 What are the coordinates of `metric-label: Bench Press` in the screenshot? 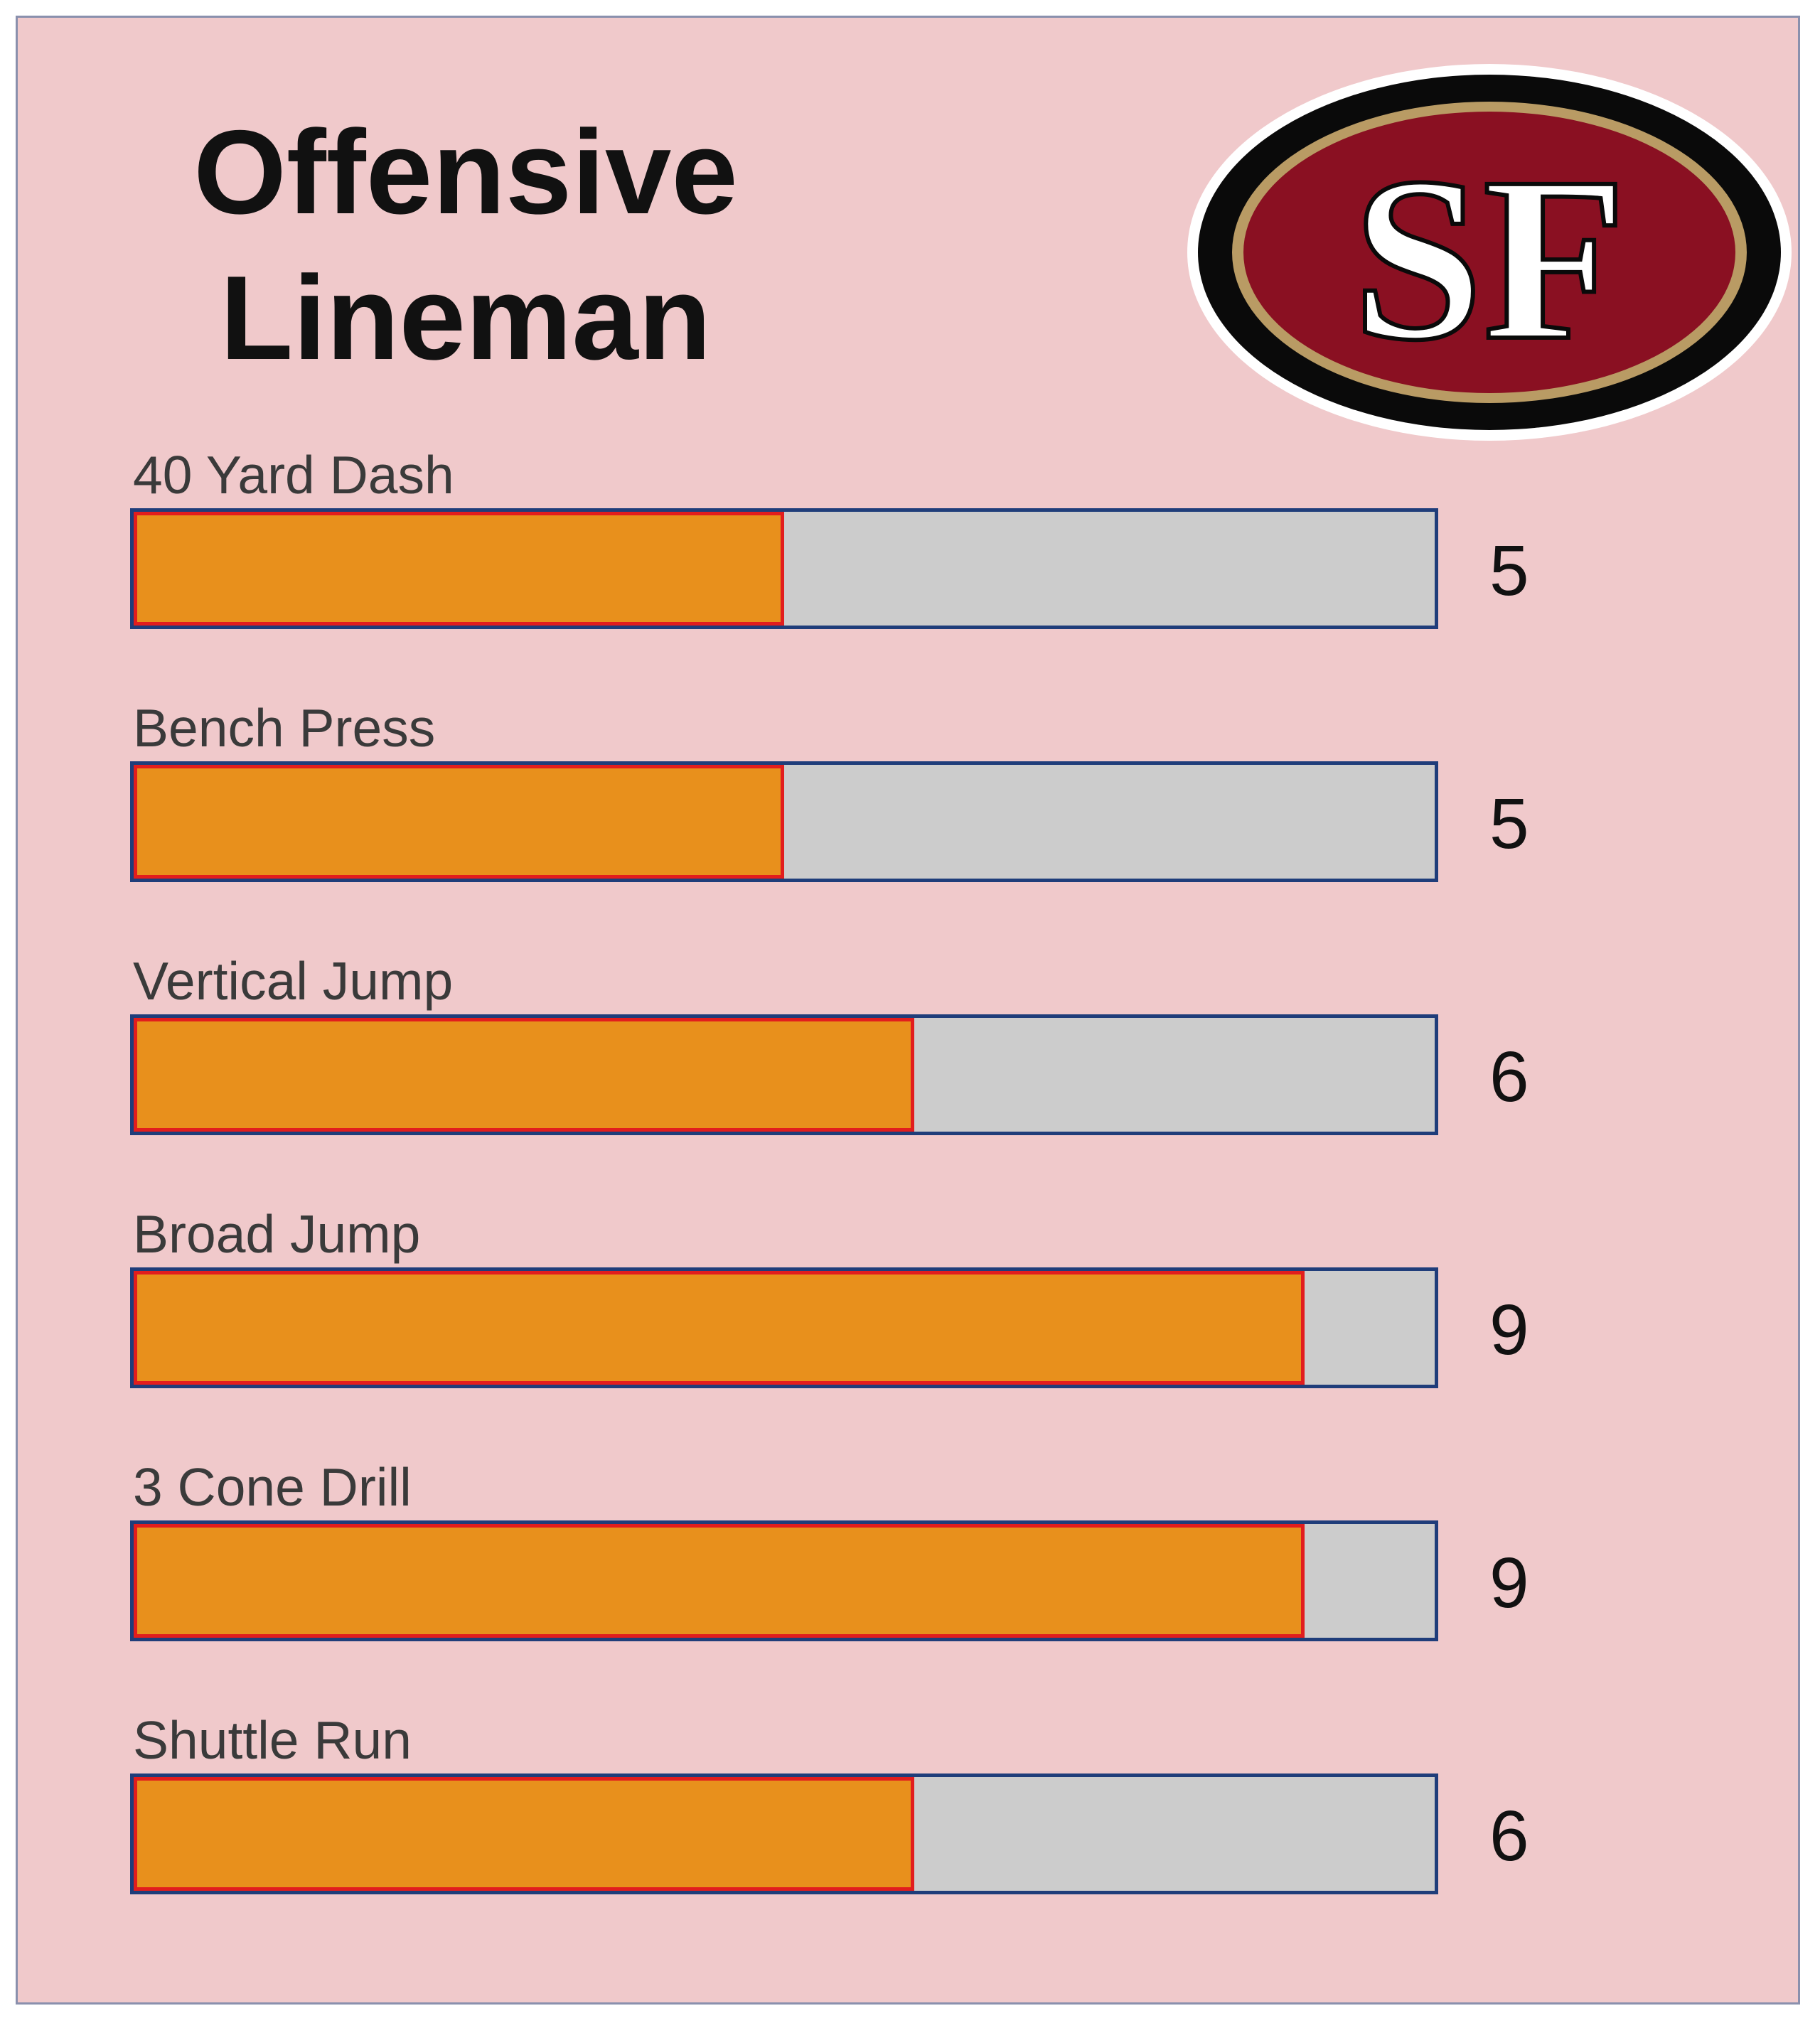 It's located at (285, 728).